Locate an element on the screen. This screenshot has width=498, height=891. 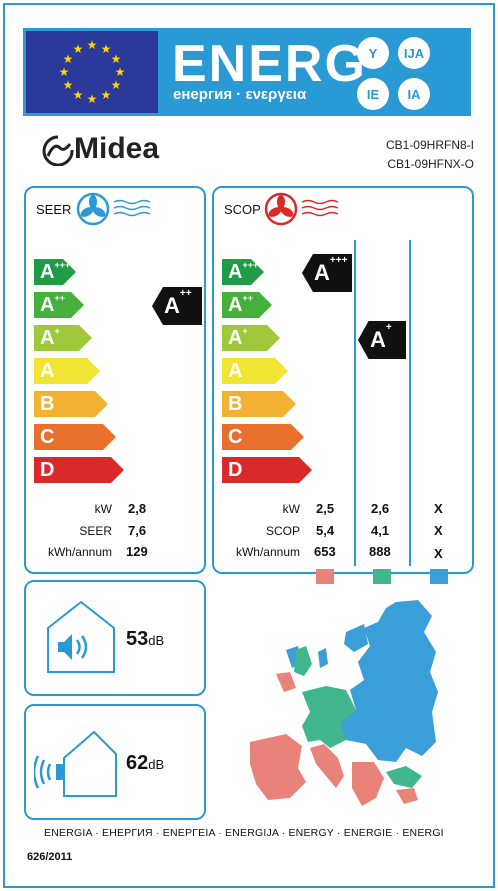
lang-bubble-ie: IE is located at coordinates (373, 94).